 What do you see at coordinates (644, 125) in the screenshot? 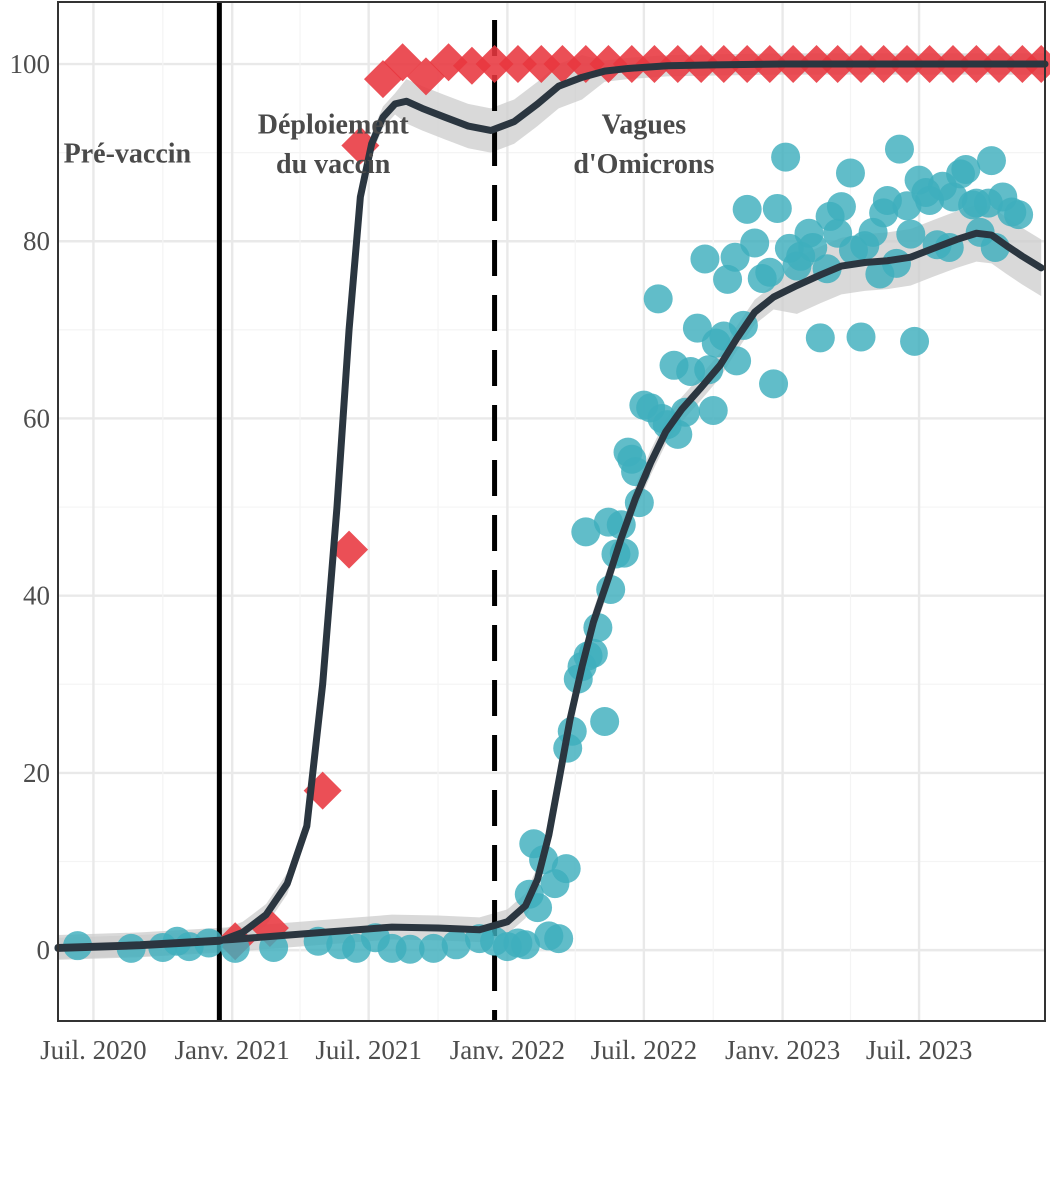
I see `annotation-line: Vagues` at bounding box center [644, 125].